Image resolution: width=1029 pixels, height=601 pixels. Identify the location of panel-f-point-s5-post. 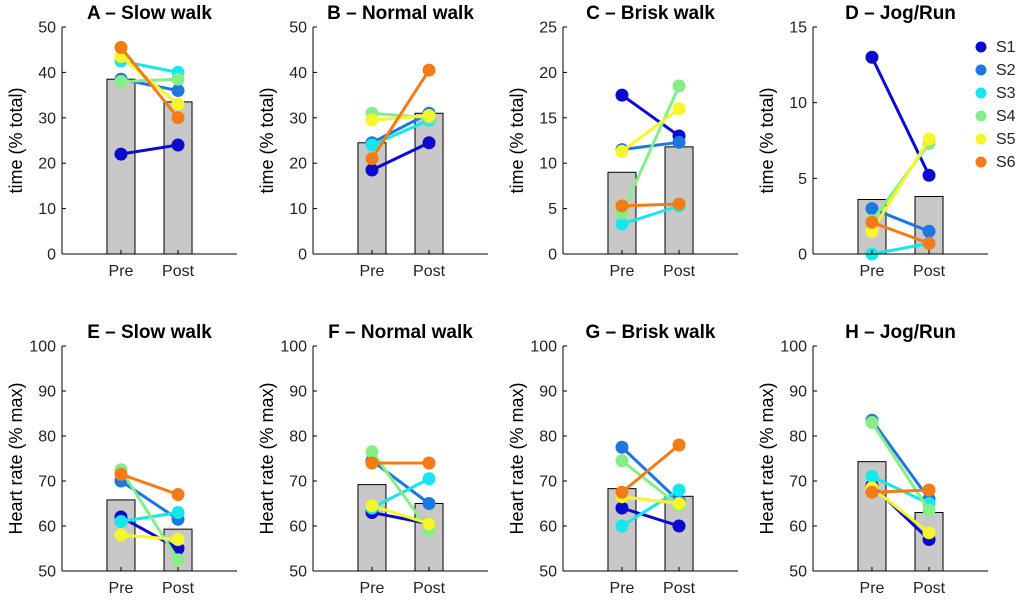
(429, 524).